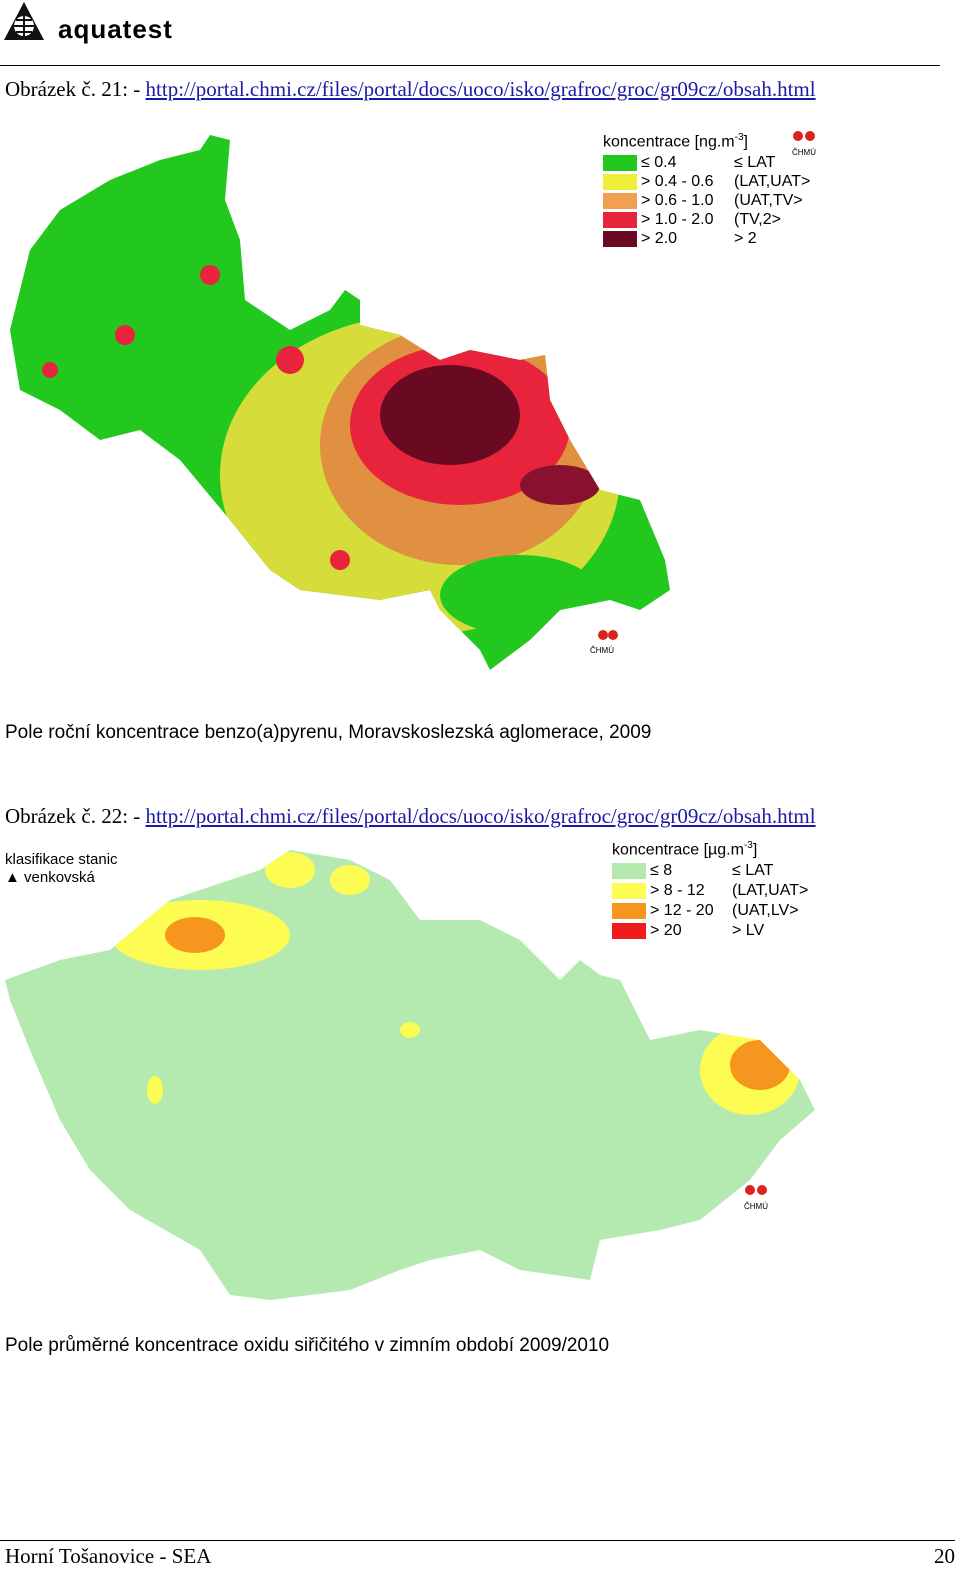  Describe the element at coordinates (677, 219) in the screenshot. I see `legend-label: > 1.0 - 2.0` at that location.